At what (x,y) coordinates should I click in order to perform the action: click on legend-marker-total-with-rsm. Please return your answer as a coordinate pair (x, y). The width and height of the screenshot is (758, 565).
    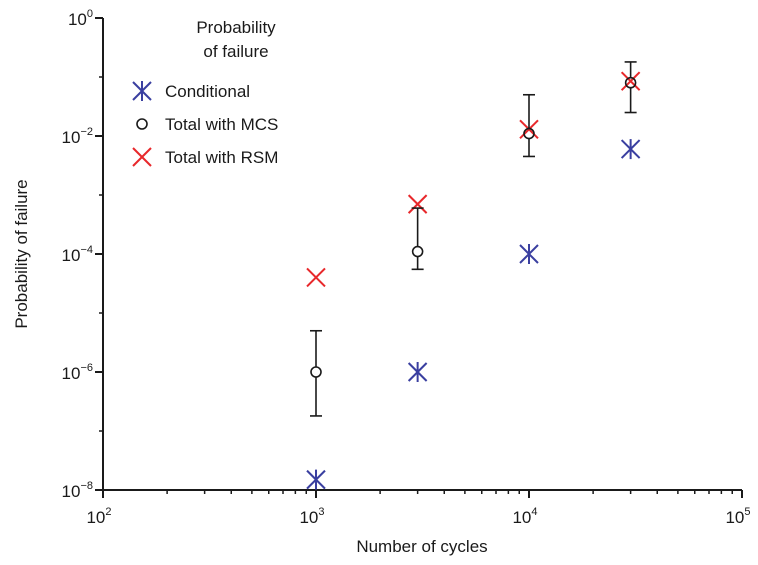
    Looking at the image, I should click on (142, 157).